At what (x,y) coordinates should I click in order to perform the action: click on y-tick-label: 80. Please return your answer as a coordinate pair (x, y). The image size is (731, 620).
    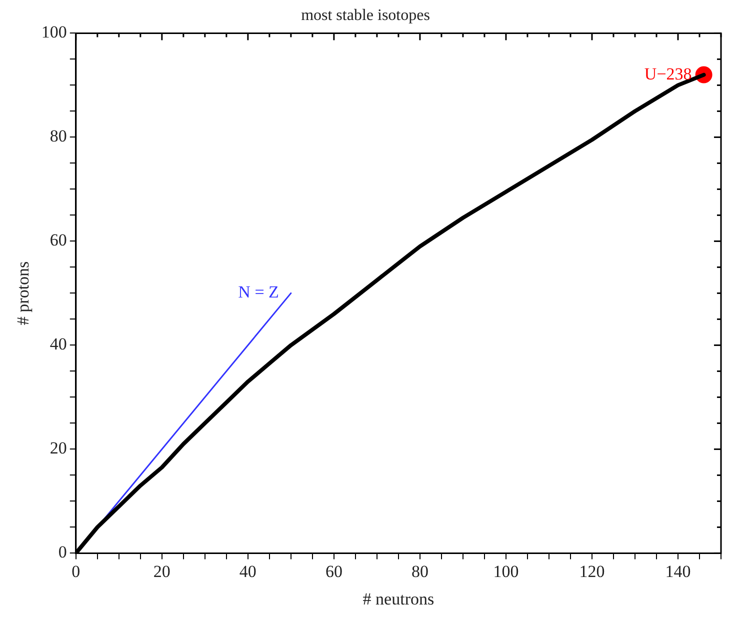
    Looking at the image, I should click on (58, 136).